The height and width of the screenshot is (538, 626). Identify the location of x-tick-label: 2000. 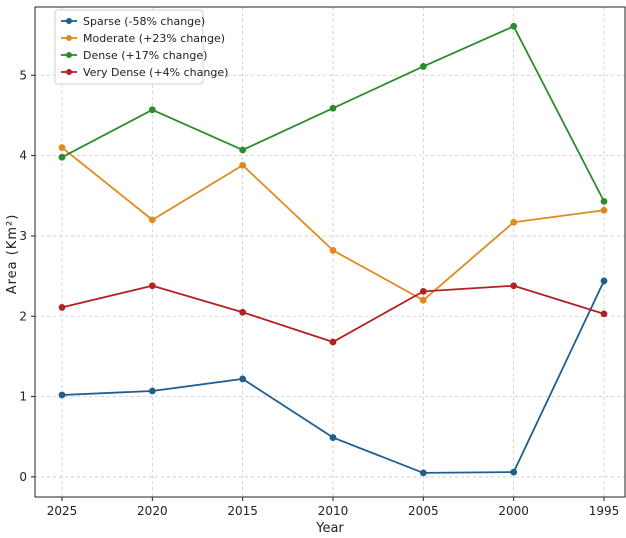
(513, 511).